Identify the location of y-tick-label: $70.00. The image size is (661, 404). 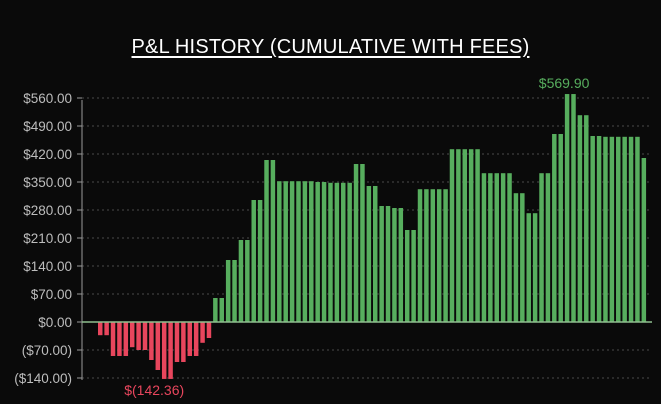
(51, 294).